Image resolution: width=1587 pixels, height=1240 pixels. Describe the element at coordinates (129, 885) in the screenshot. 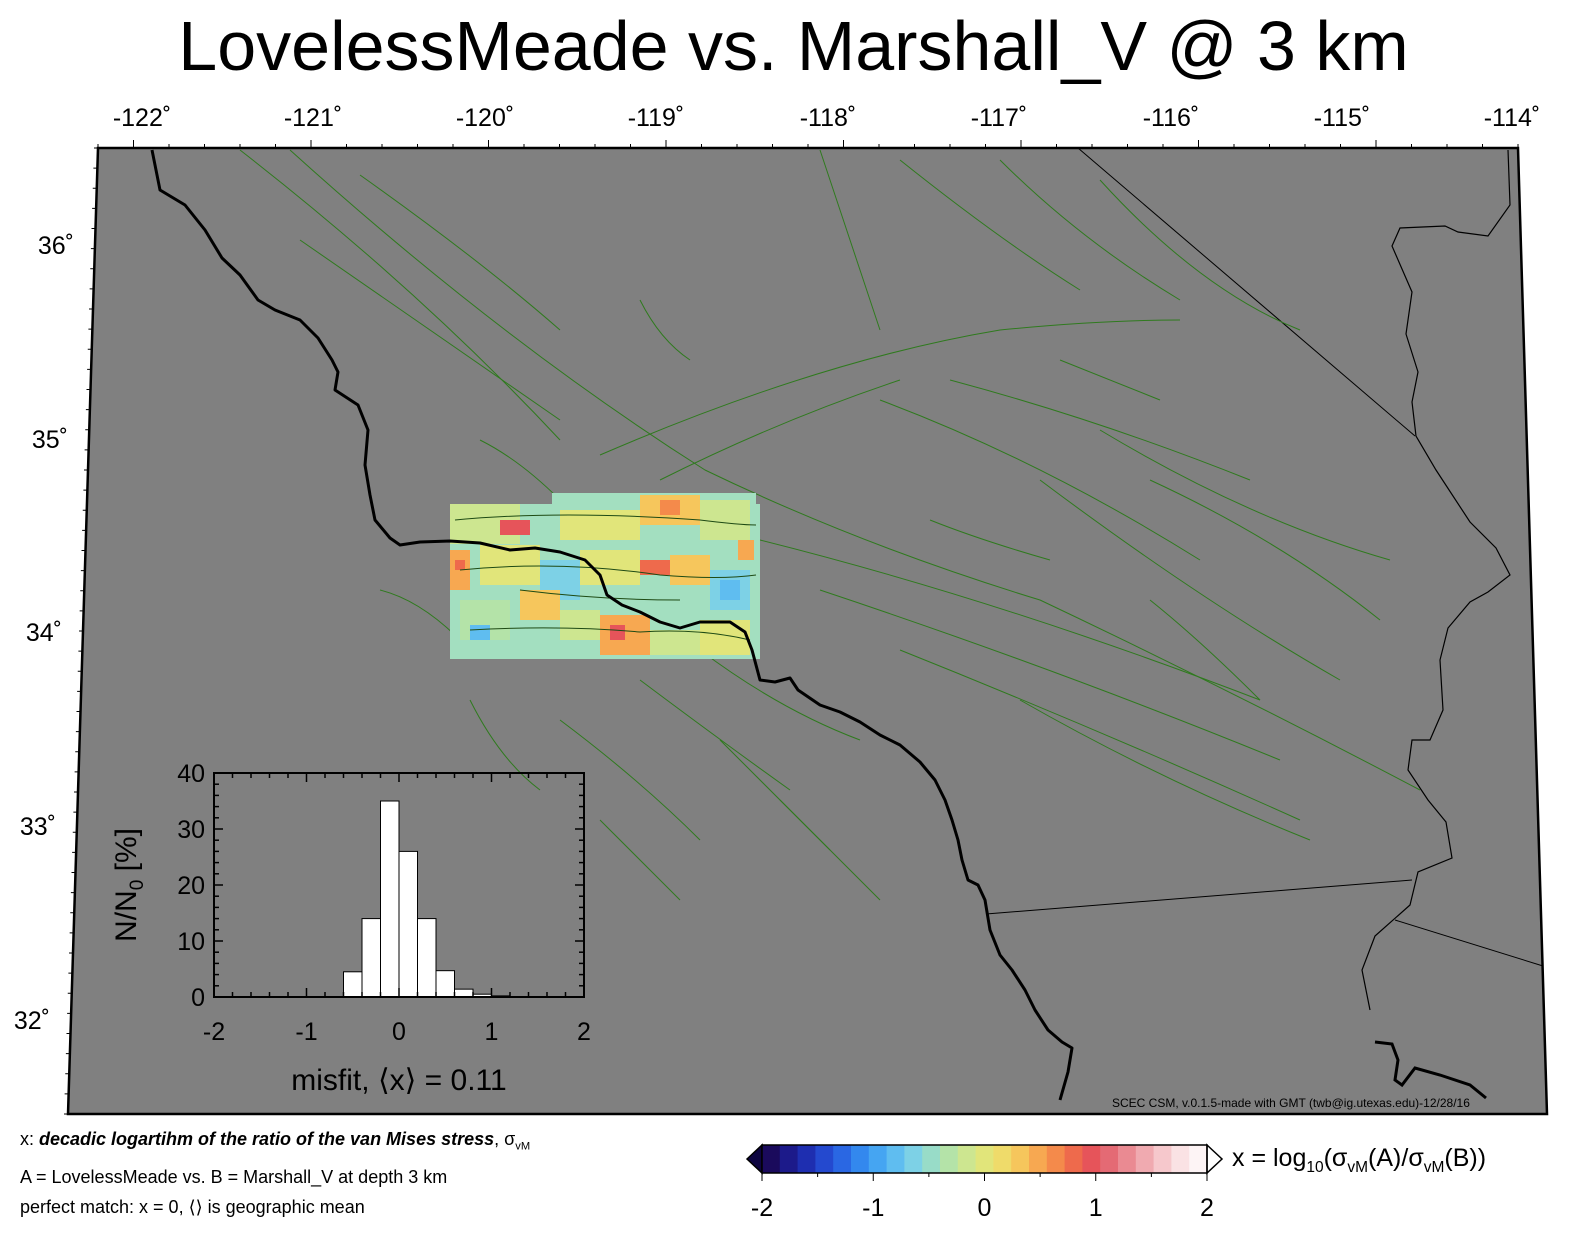

I see `histogram-ylabel: N/N0 [%]` at that location.